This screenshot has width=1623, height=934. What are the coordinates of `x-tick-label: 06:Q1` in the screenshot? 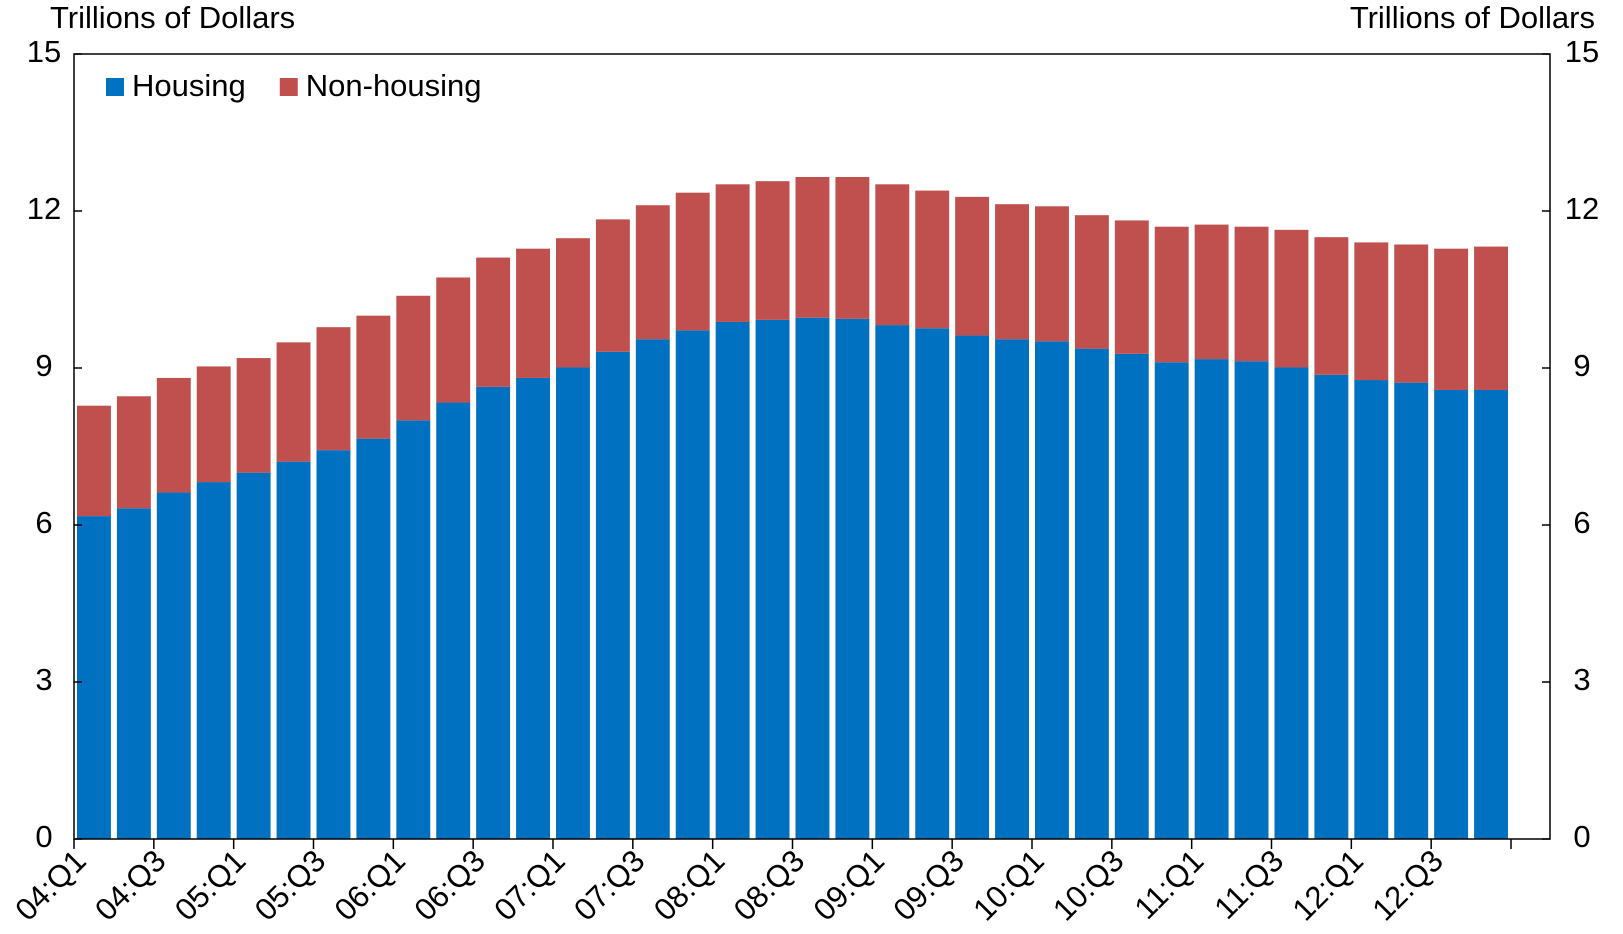 It's located at (370, 885).